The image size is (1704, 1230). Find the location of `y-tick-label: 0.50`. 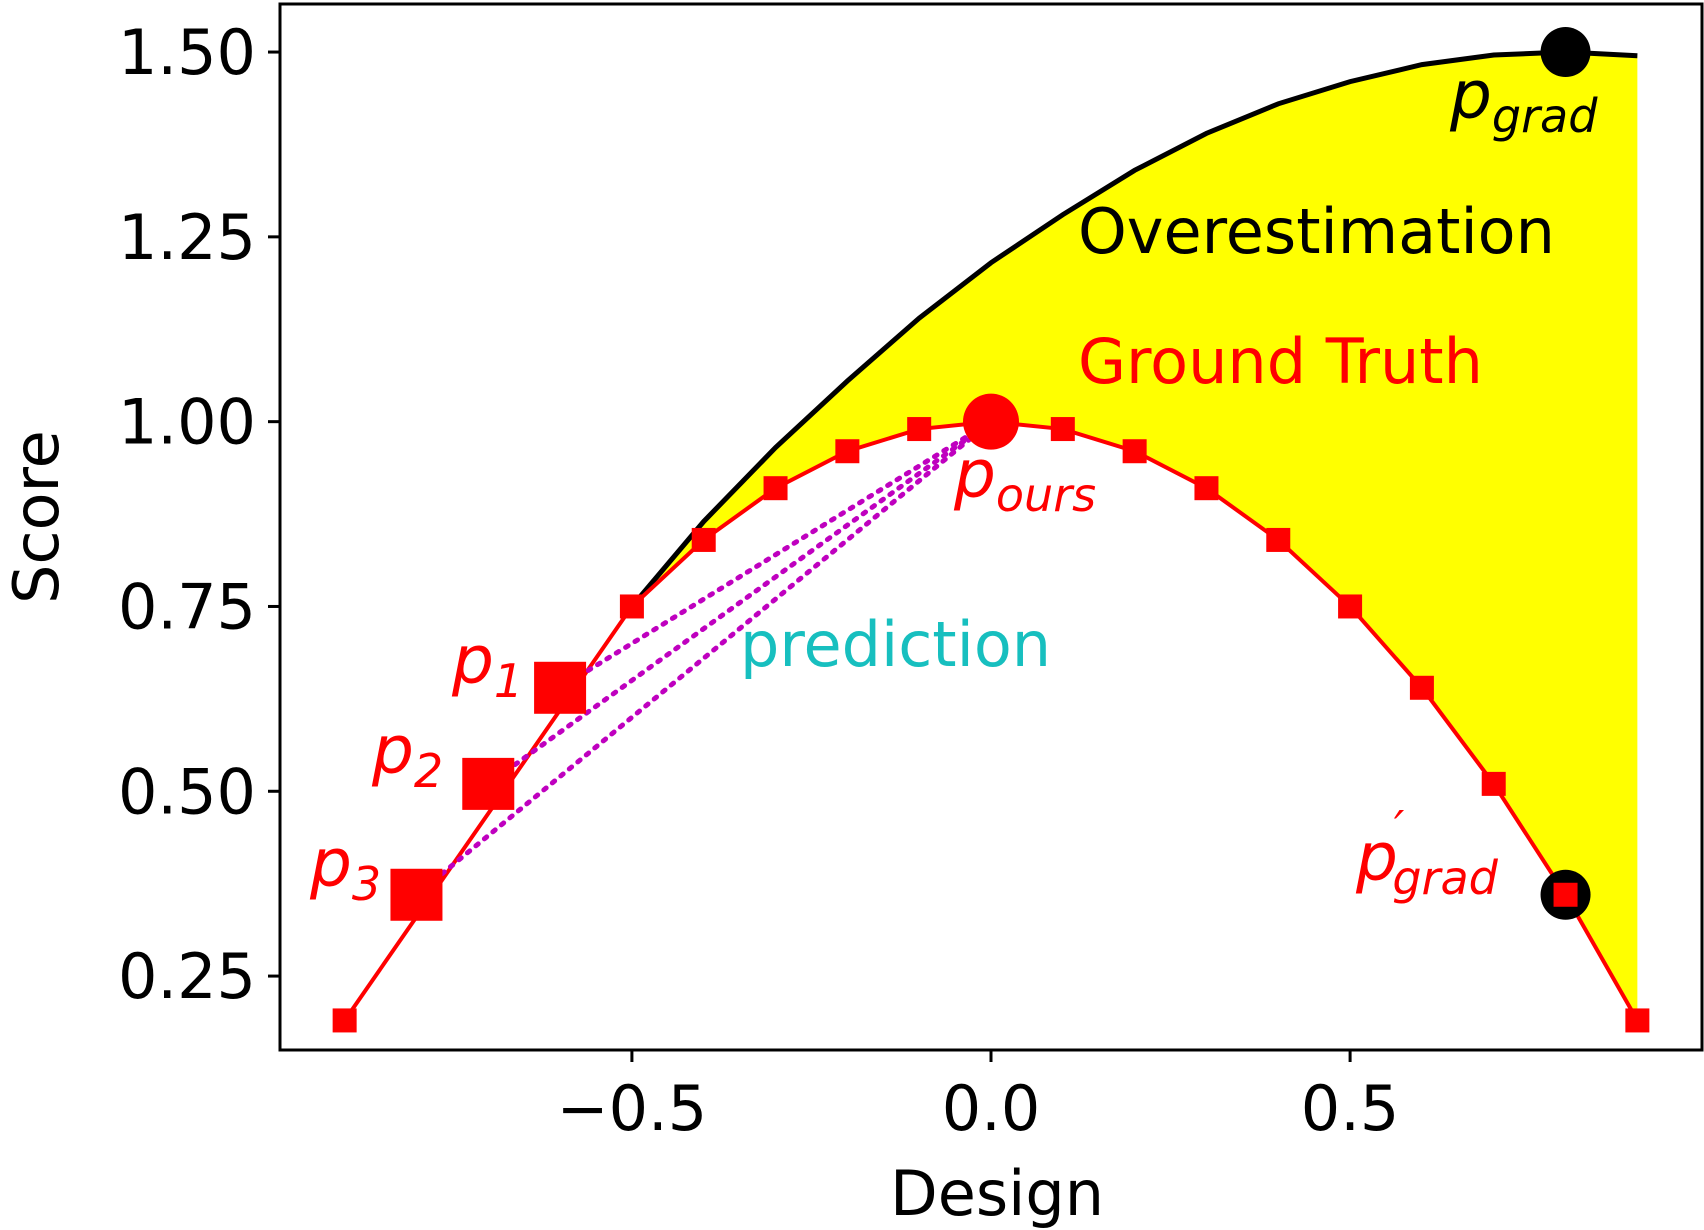

y-tick-label: 0.50 is located at coordinates (187, 791).